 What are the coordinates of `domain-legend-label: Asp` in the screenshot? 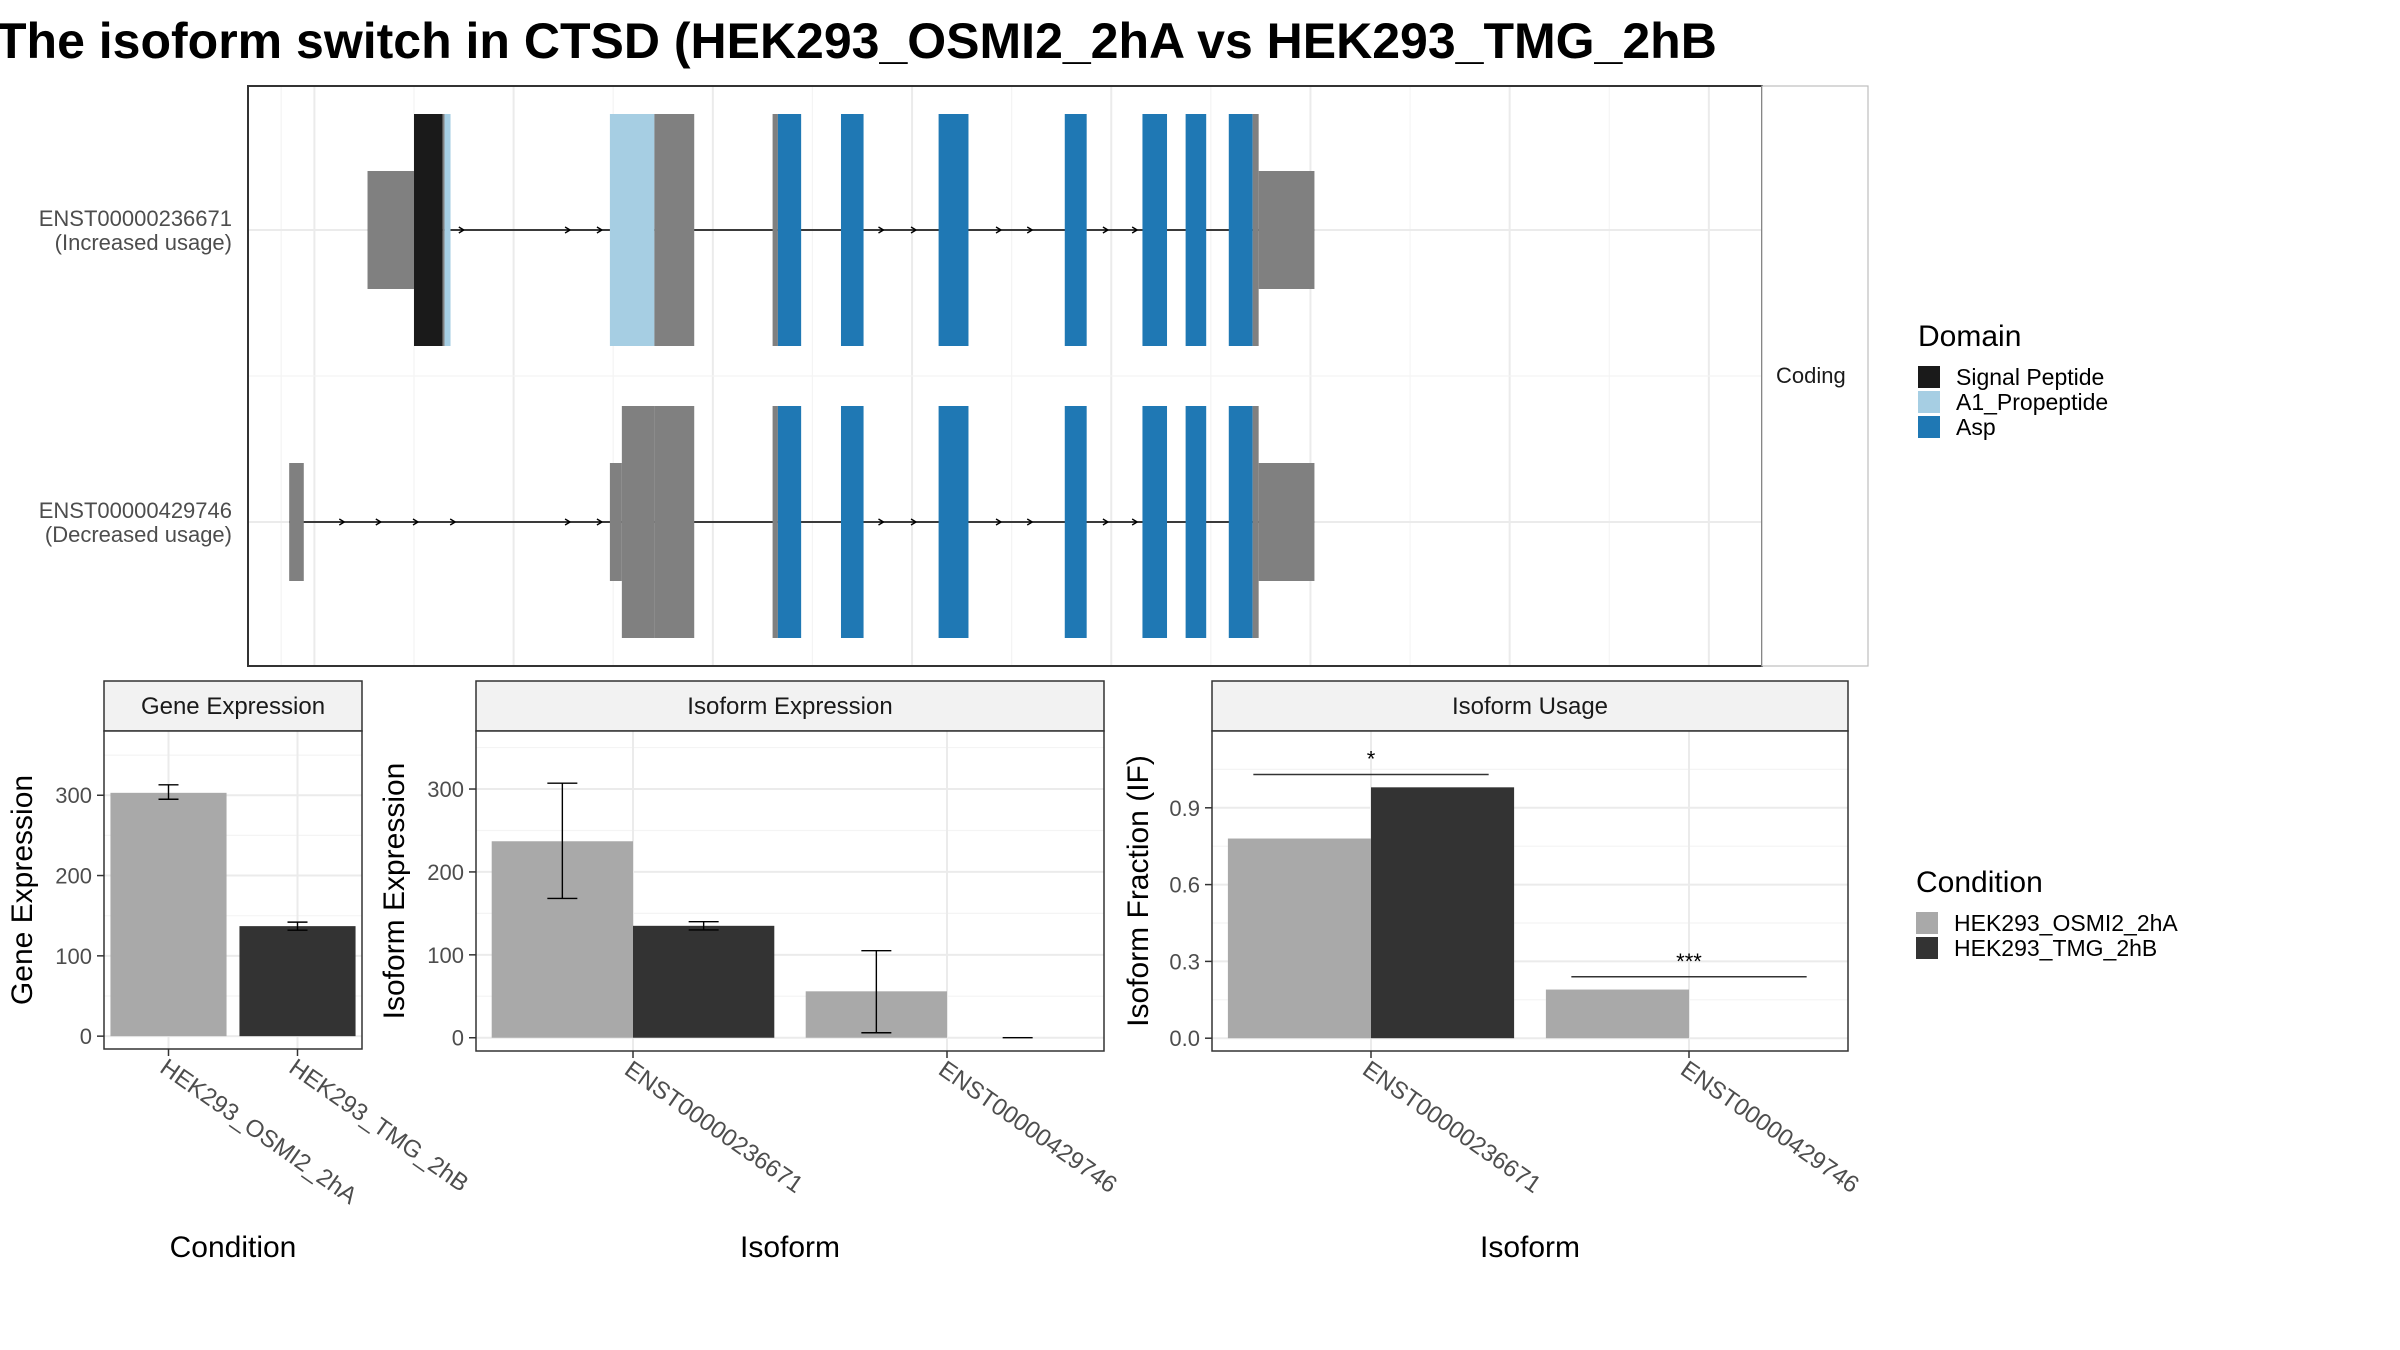 It's located at (1976, 427).